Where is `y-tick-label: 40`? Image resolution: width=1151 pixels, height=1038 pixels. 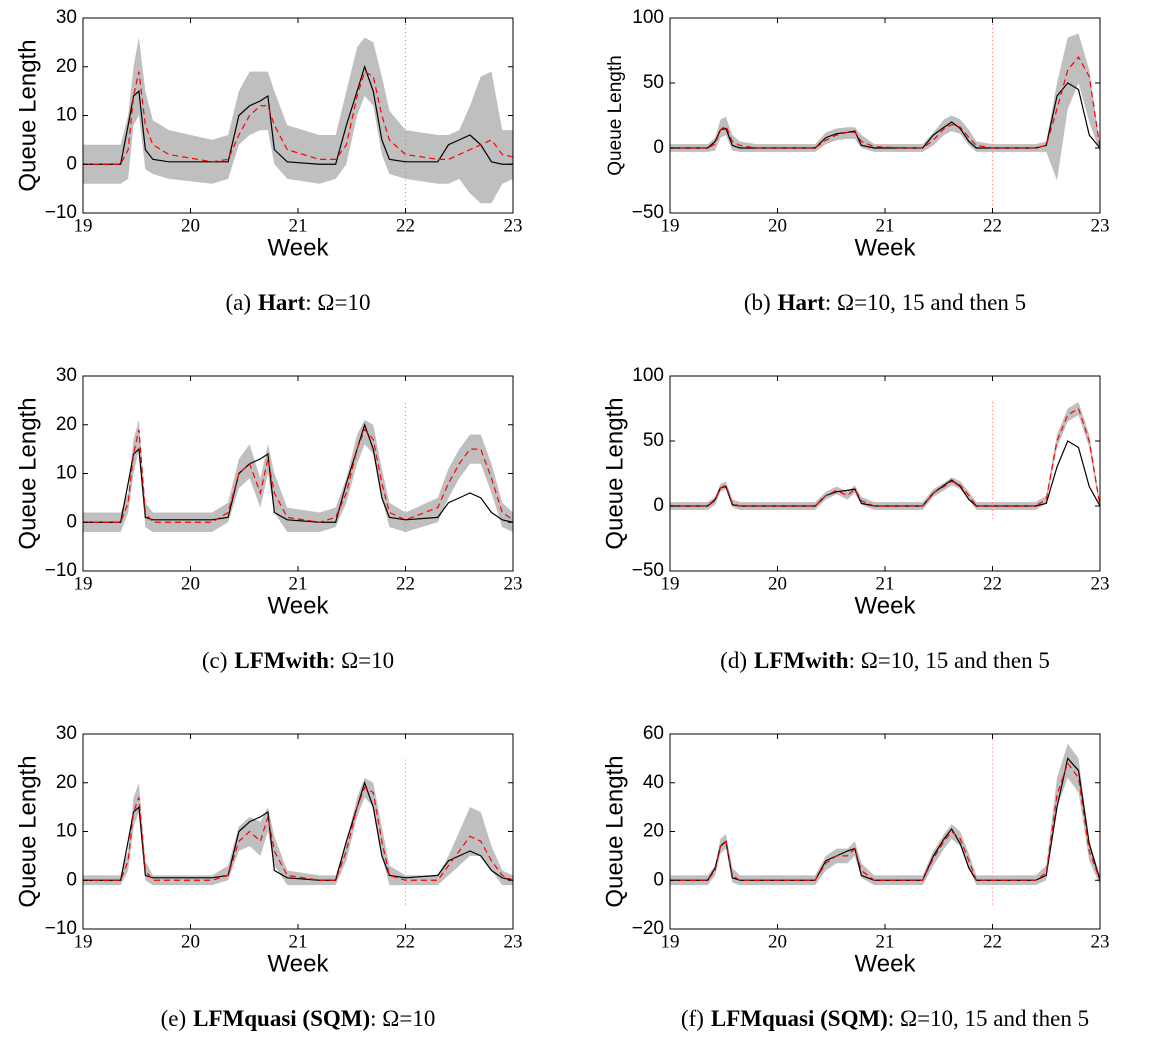
y-tick-label: 40 is located at coordinates (653, 782).